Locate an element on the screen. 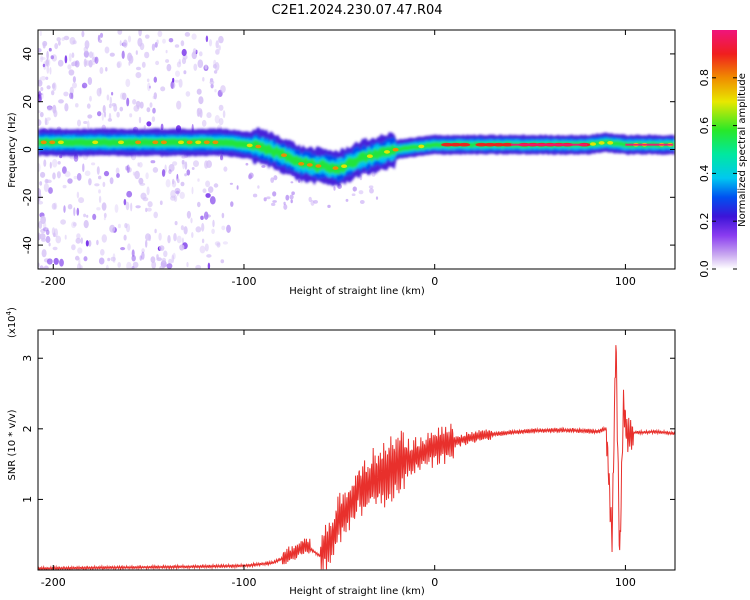 The height and width of the screenshot is (600, 750). x-tick-label: -200 is located at coordinates (53, 582).